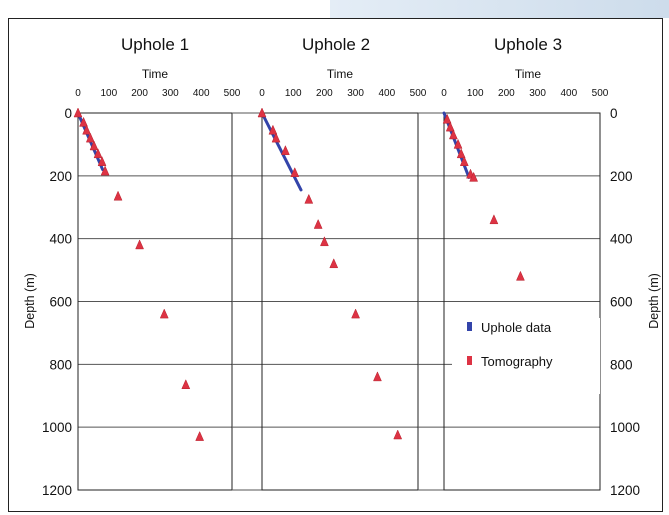 This screenshot has width=669, height=515. I want to click on panel-1-ytick-label: 400, so click(60, 239).